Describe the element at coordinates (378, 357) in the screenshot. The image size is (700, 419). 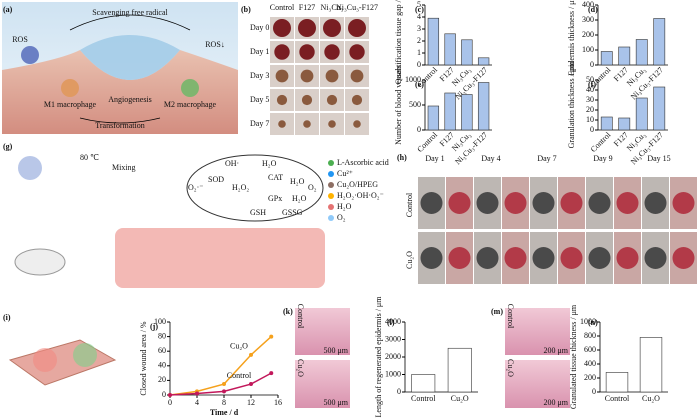
I see `label: Length of regenerated epidermis / μm` at that location.